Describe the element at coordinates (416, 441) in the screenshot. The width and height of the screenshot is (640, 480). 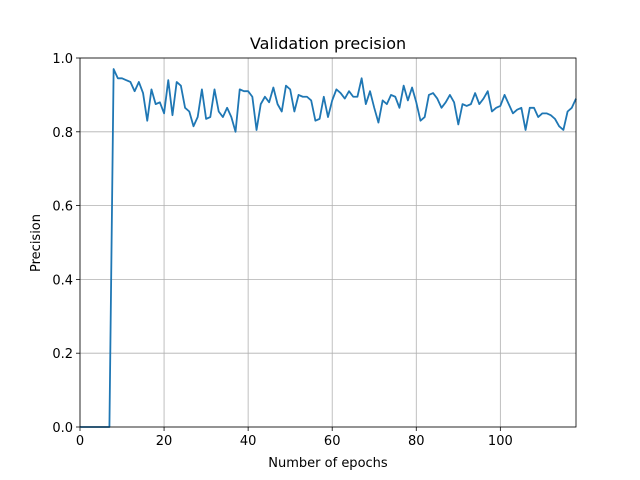
I see `x-tick-label: 80` at that location.